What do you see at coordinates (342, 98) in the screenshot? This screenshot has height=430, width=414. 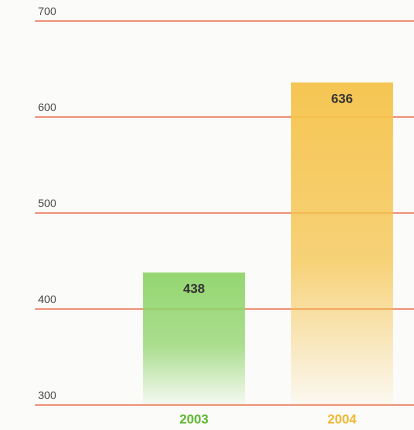 I see `value-label: 636` at bounding box center [342, 98].